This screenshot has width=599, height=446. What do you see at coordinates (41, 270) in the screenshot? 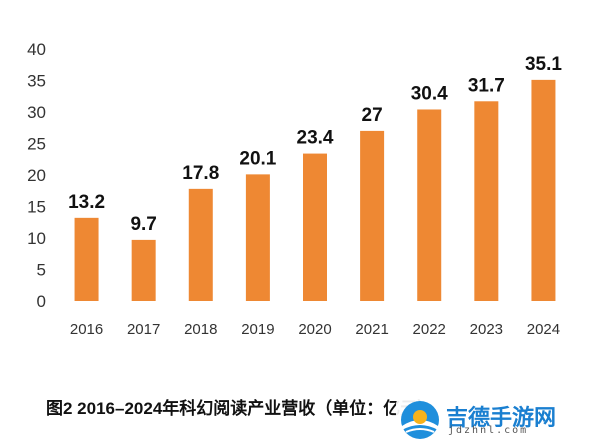
I see `y-tick-label: 5` at bounding box center [41, 270].